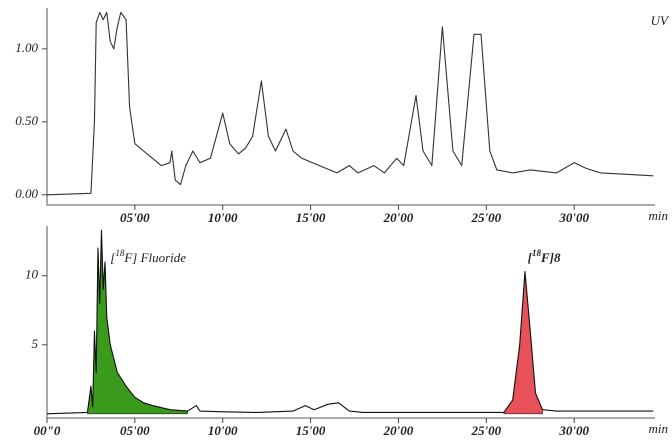 This screenshot has width=672, height=446. Describe the element at coordinates (26, 47) in the screenshot. I see `y-tick-label: 1.00` at that location.